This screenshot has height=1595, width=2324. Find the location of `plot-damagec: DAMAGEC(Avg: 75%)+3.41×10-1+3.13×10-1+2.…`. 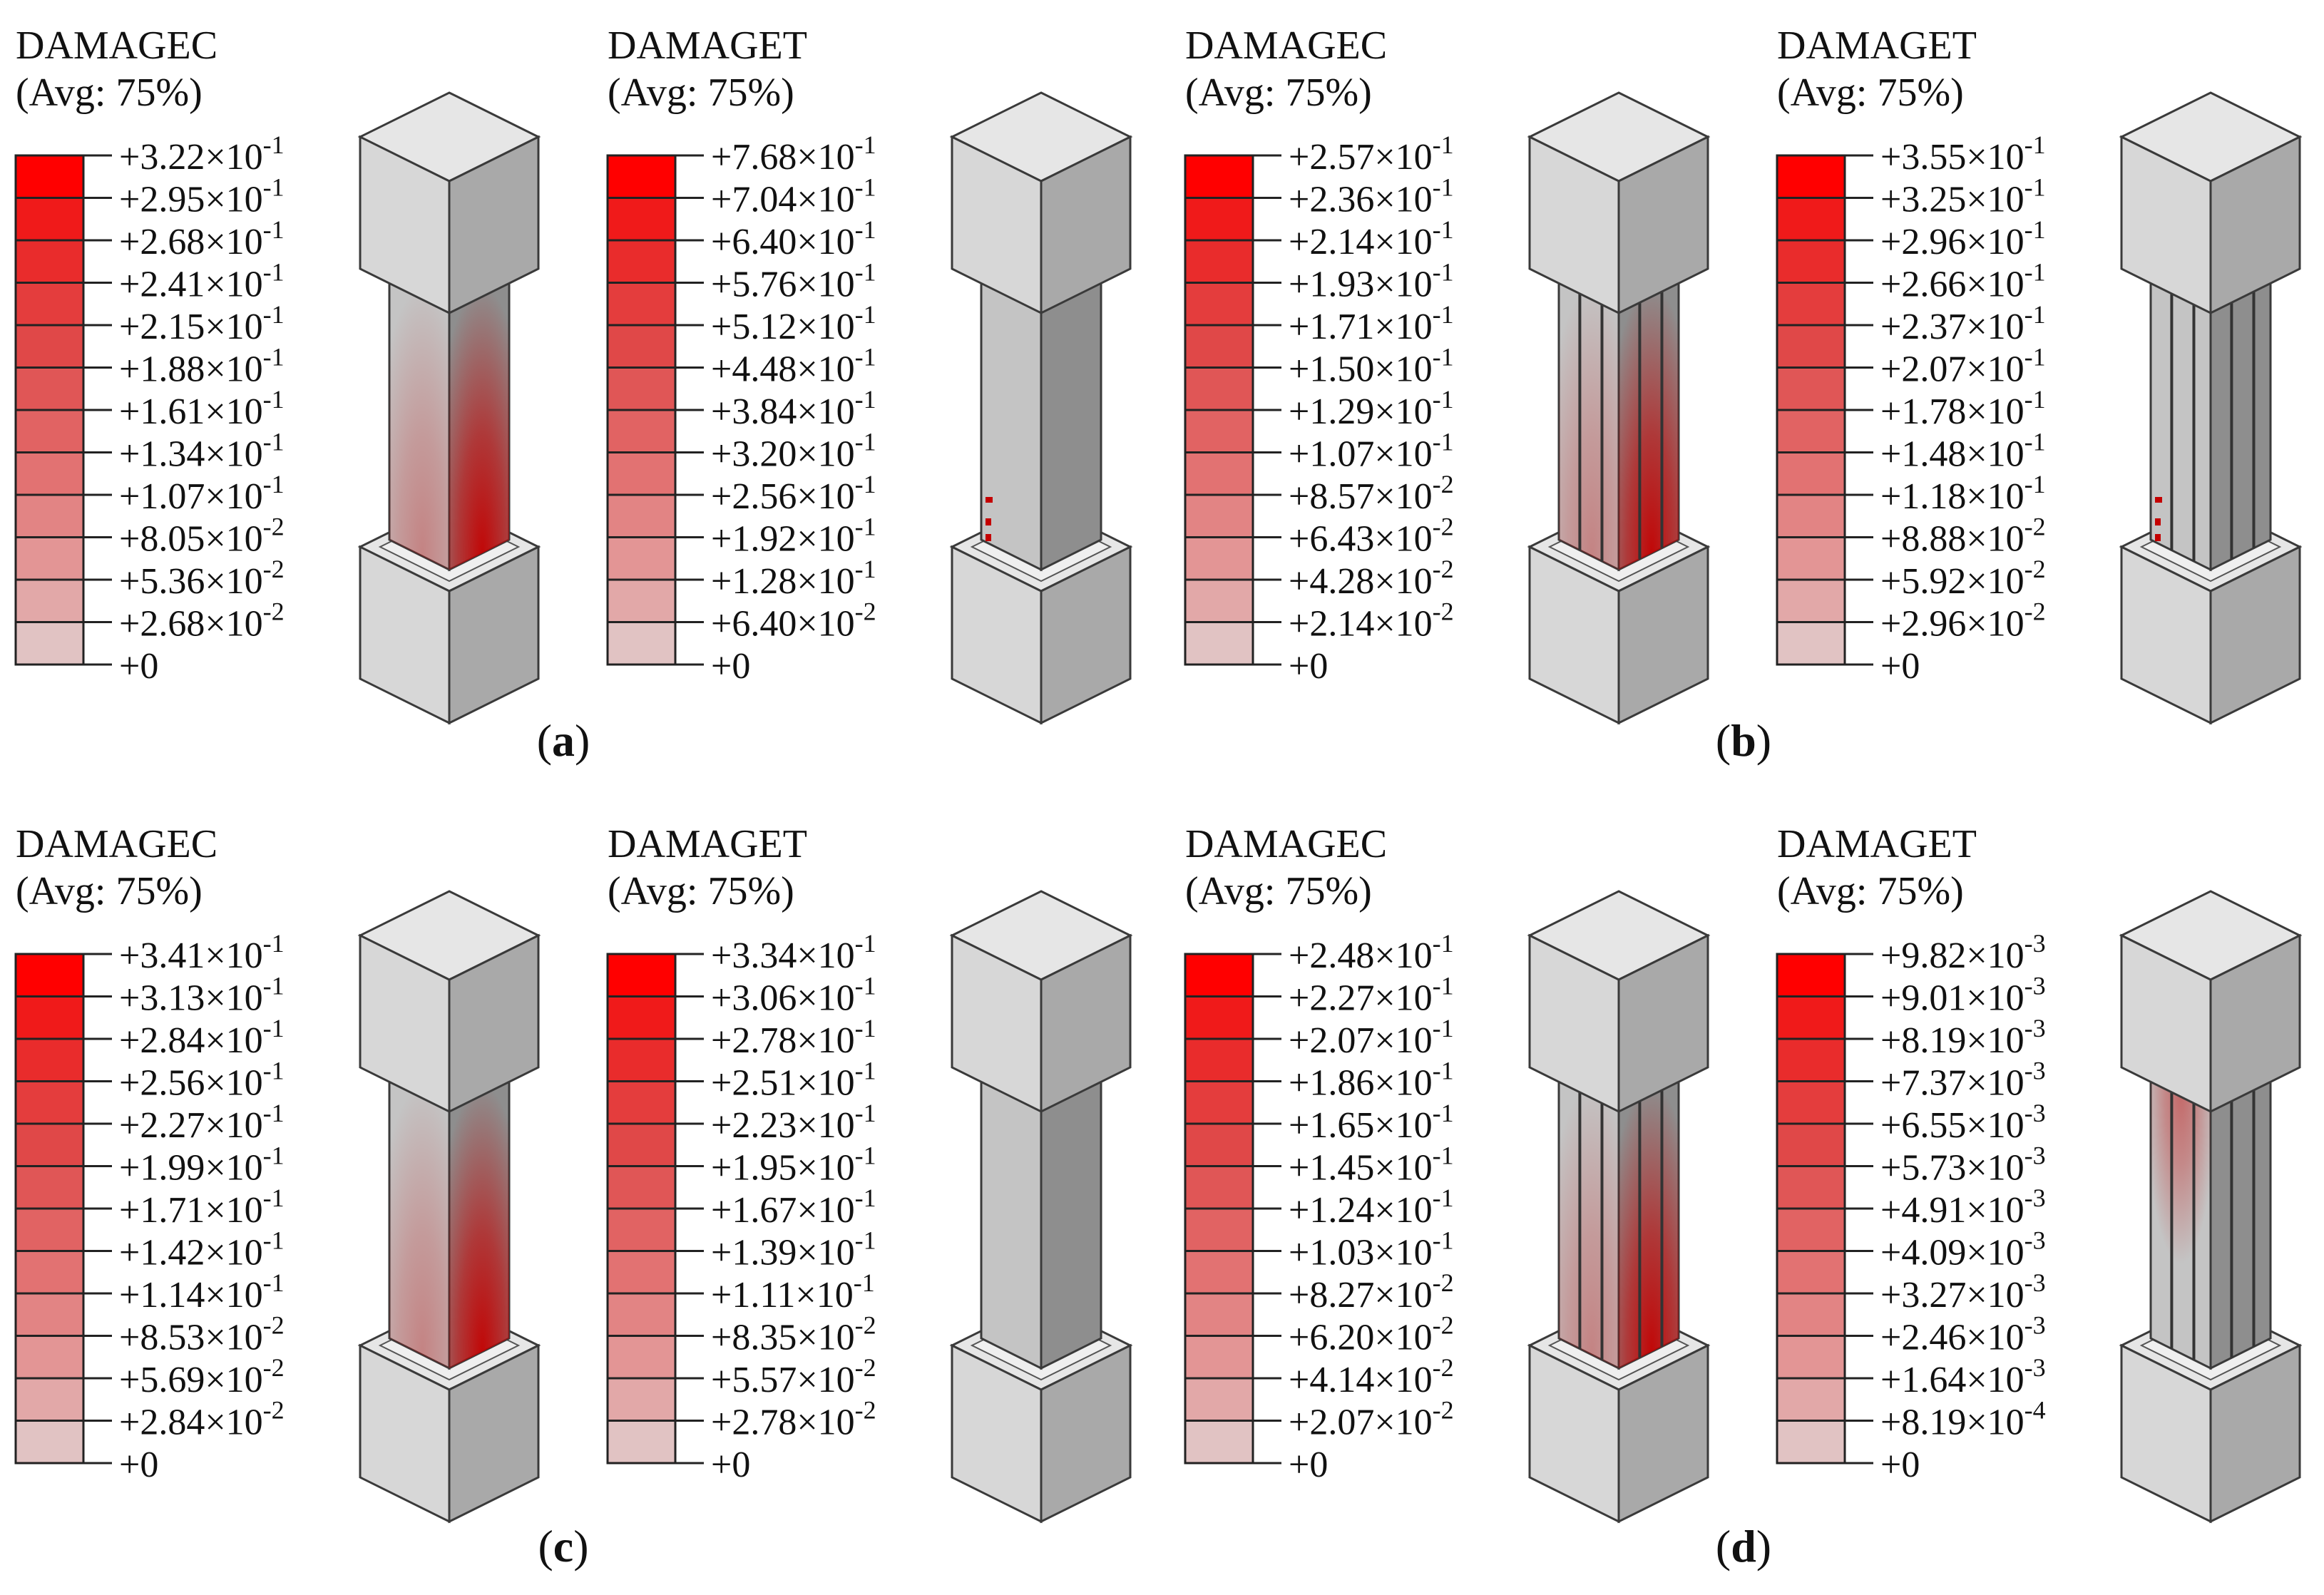

plot-damagec: DAMAGEC(Avg: 75%)+3.41×10-1+3.13×10-1+2.… is located at coordinates (277, 1173).